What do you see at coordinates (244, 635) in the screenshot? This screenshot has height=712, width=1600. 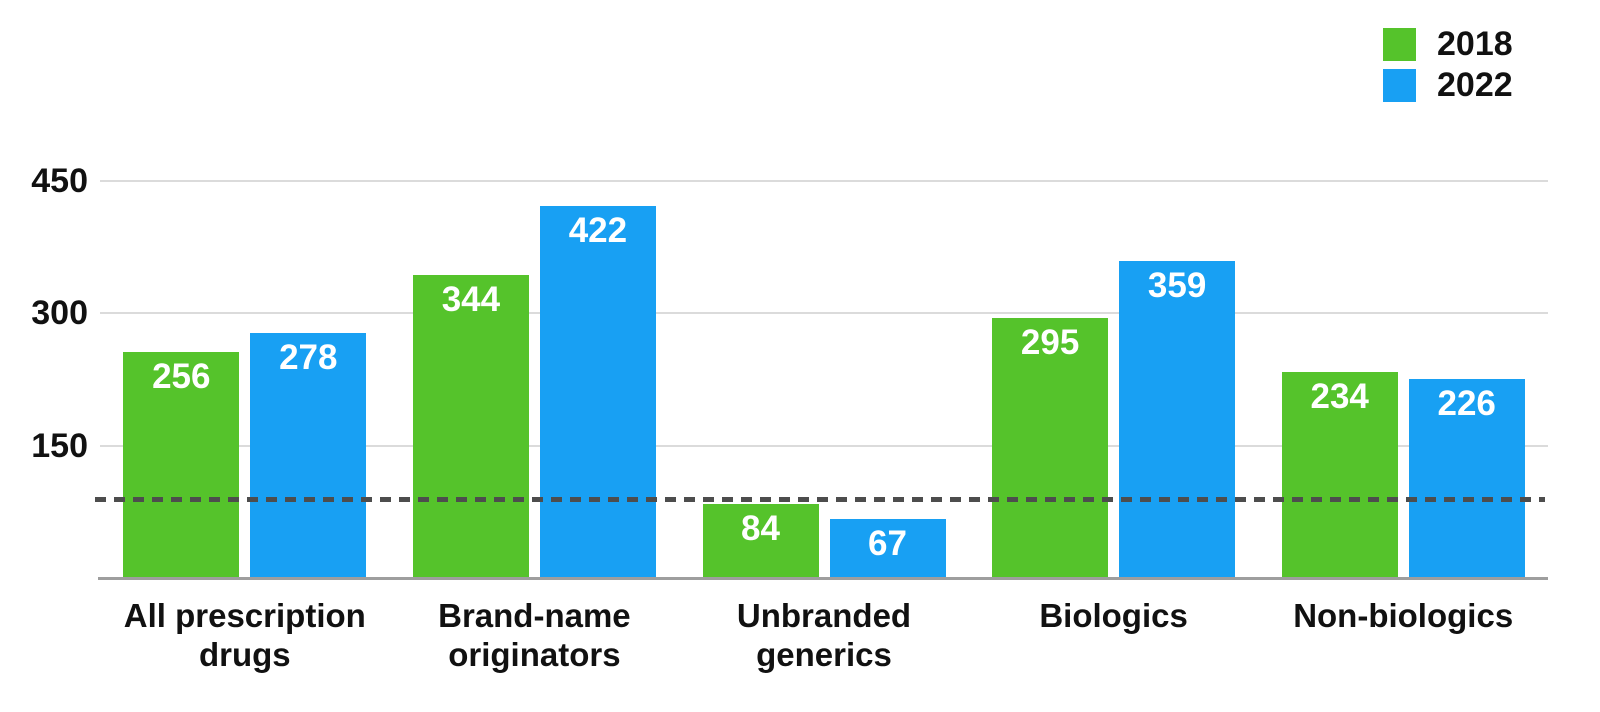 I see `category-label-0: All prescription drugs` at bounding box center [244, 635].